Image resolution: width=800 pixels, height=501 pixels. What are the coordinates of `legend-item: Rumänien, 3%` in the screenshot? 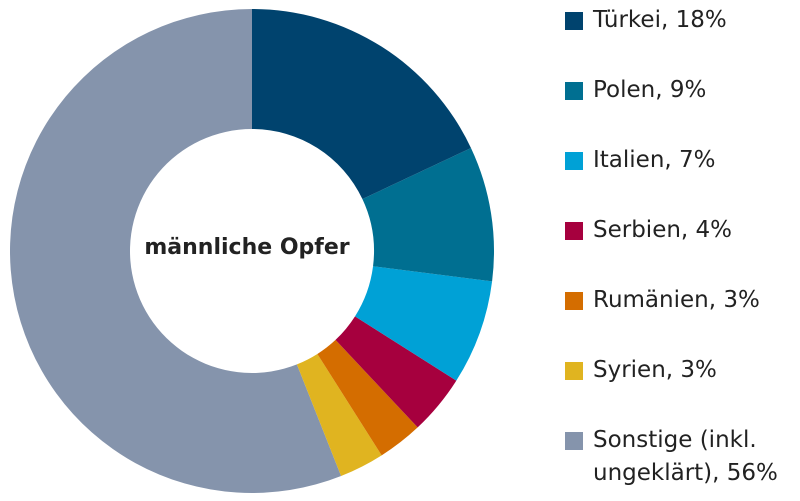 It's located at (680, 300).